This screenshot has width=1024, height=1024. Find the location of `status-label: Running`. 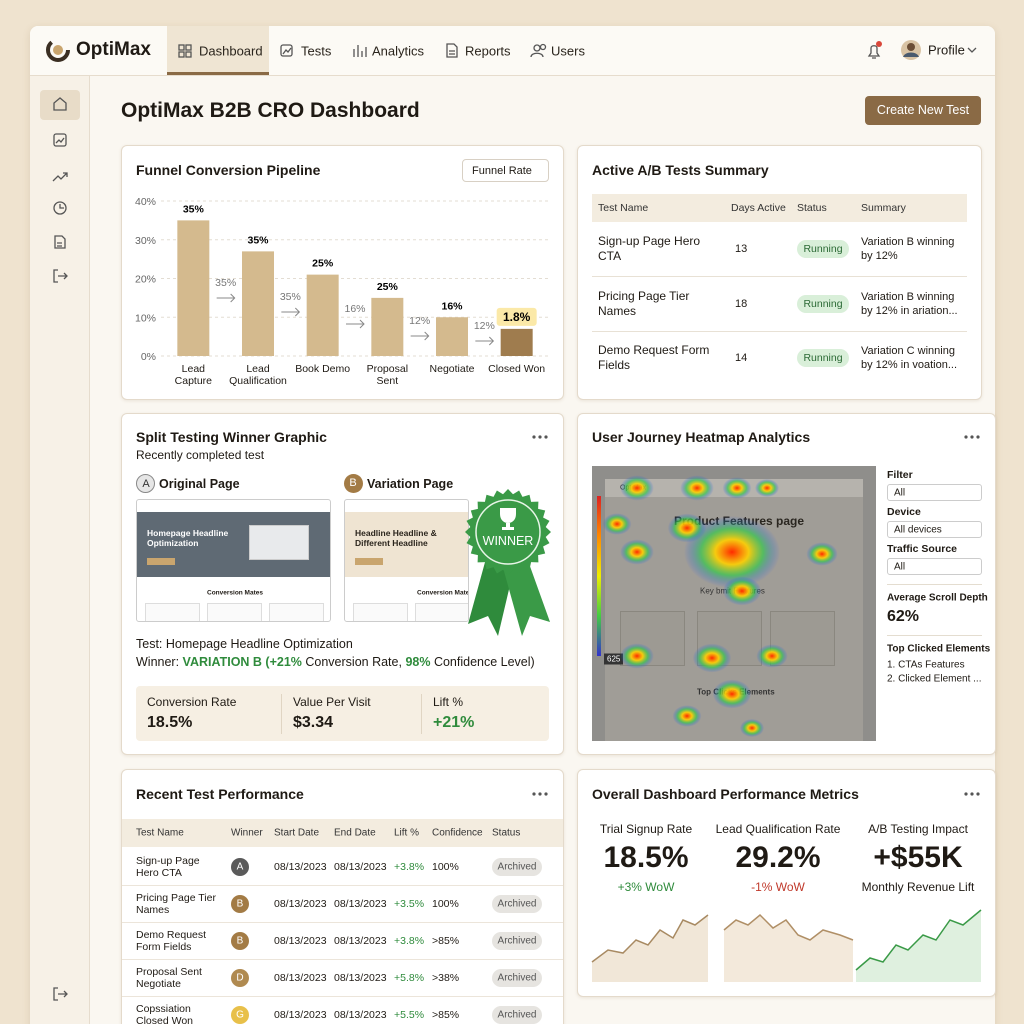

status-label: Running is located at coordinates (823, 358).